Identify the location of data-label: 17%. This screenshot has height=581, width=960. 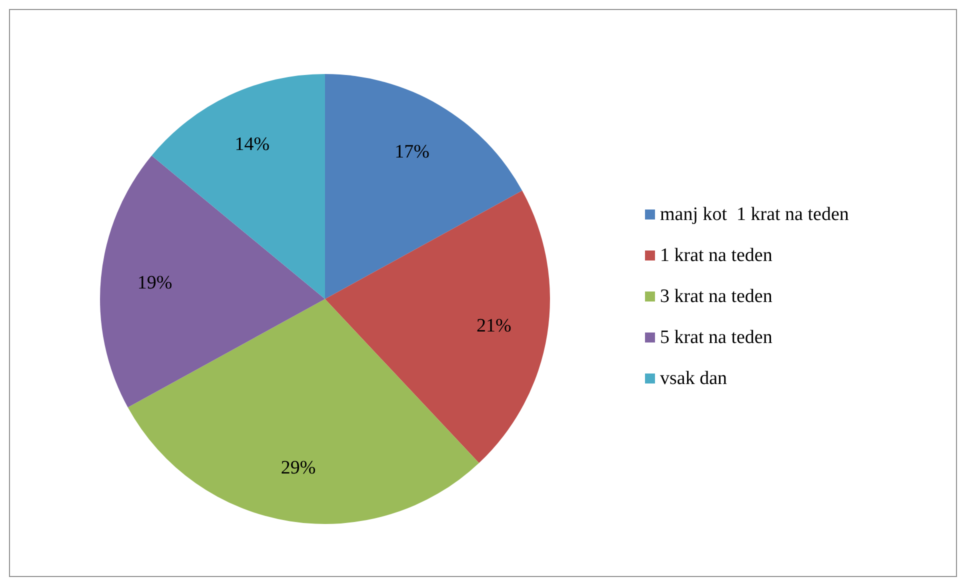
(412, 151).